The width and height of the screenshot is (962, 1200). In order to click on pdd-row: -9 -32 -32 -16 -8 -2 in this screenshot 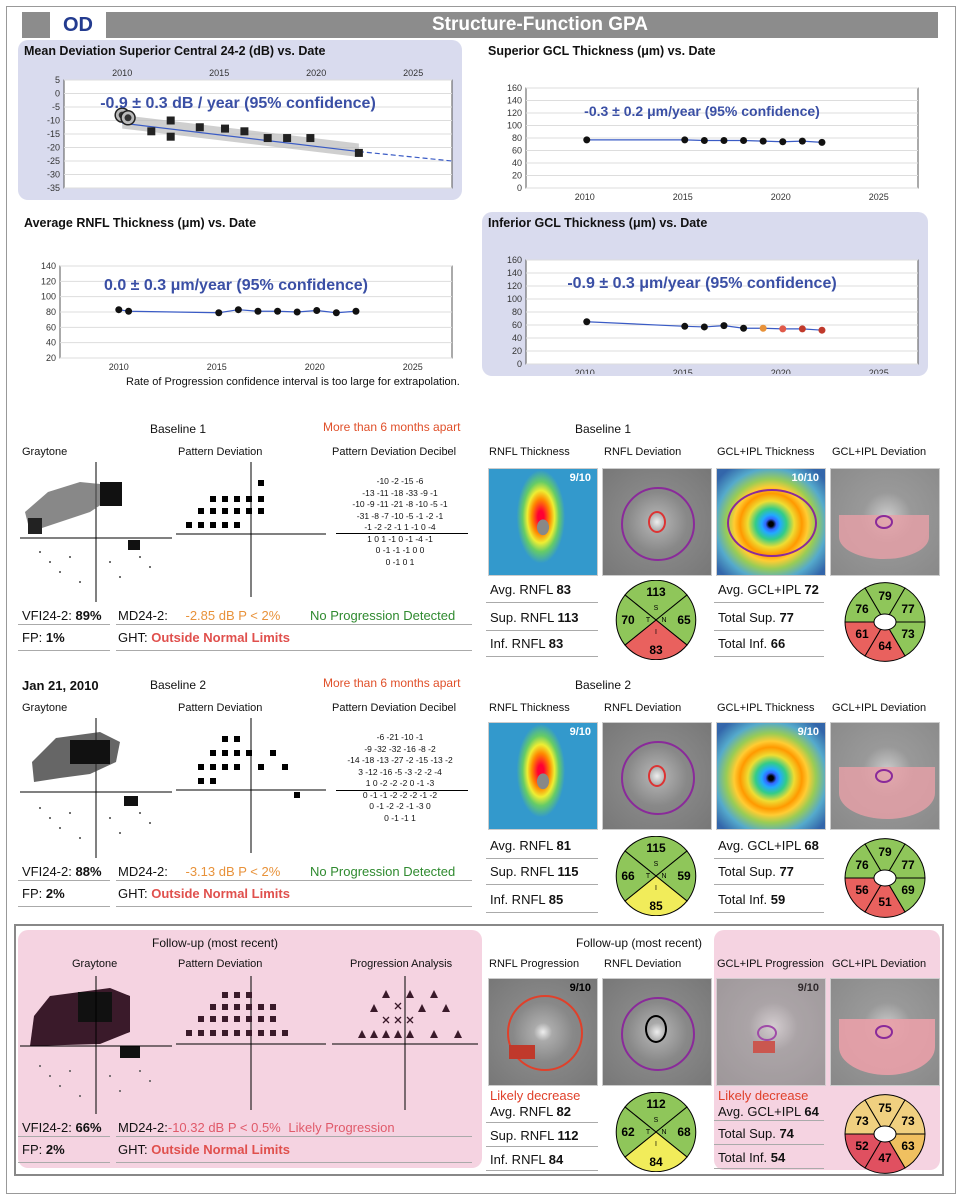, I will do `click(400, 748)`.